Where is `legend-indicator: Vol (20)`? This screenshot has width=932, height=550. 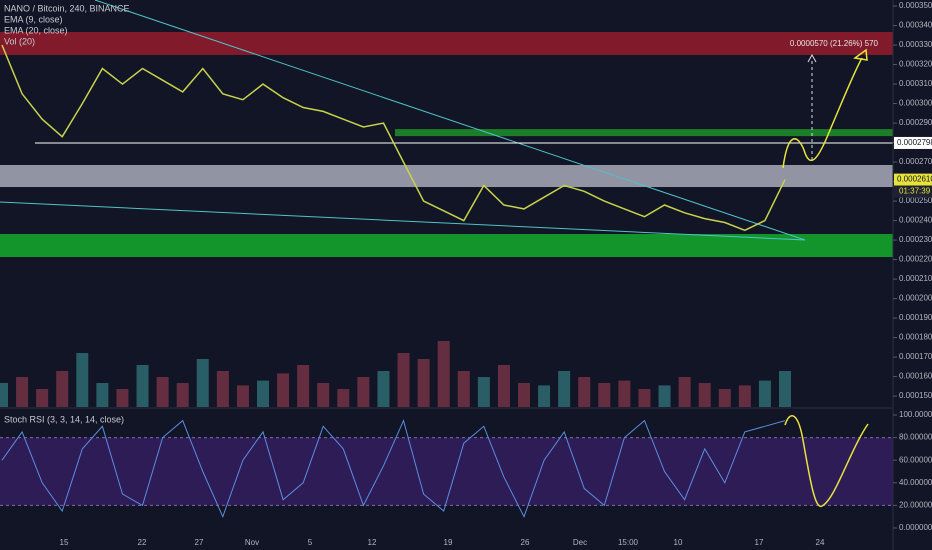
legend-indicator: Vol (20) is located at coordinates (19, 41).